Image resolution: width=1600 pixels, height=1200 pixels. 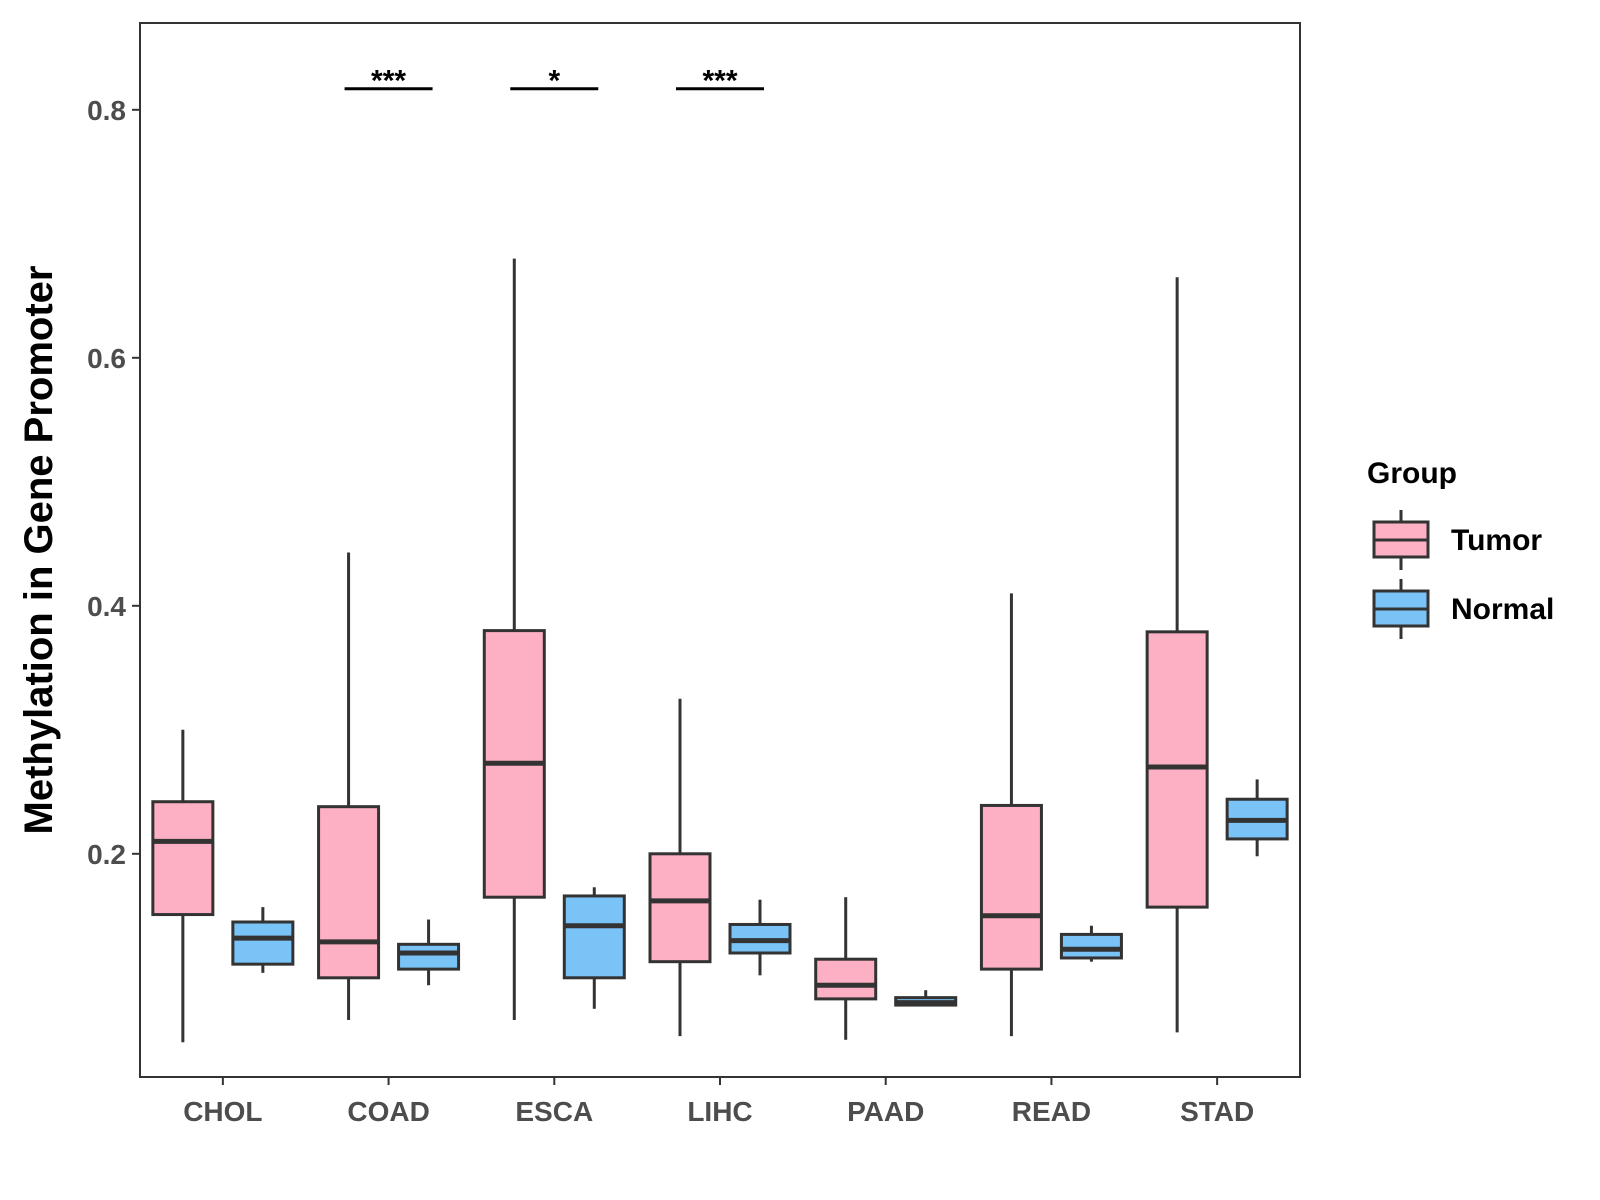 I want to click on y-tick-label: 0.6, so click(x=106, y=358).